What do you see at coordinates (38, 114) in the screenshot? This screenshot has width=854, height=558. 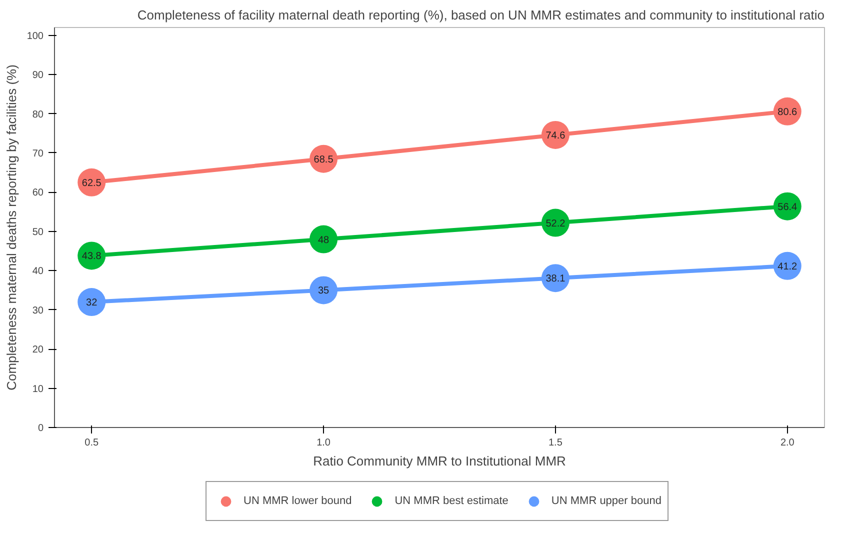 I see `y-tick-label: 80` at bounding box center [38, 114].